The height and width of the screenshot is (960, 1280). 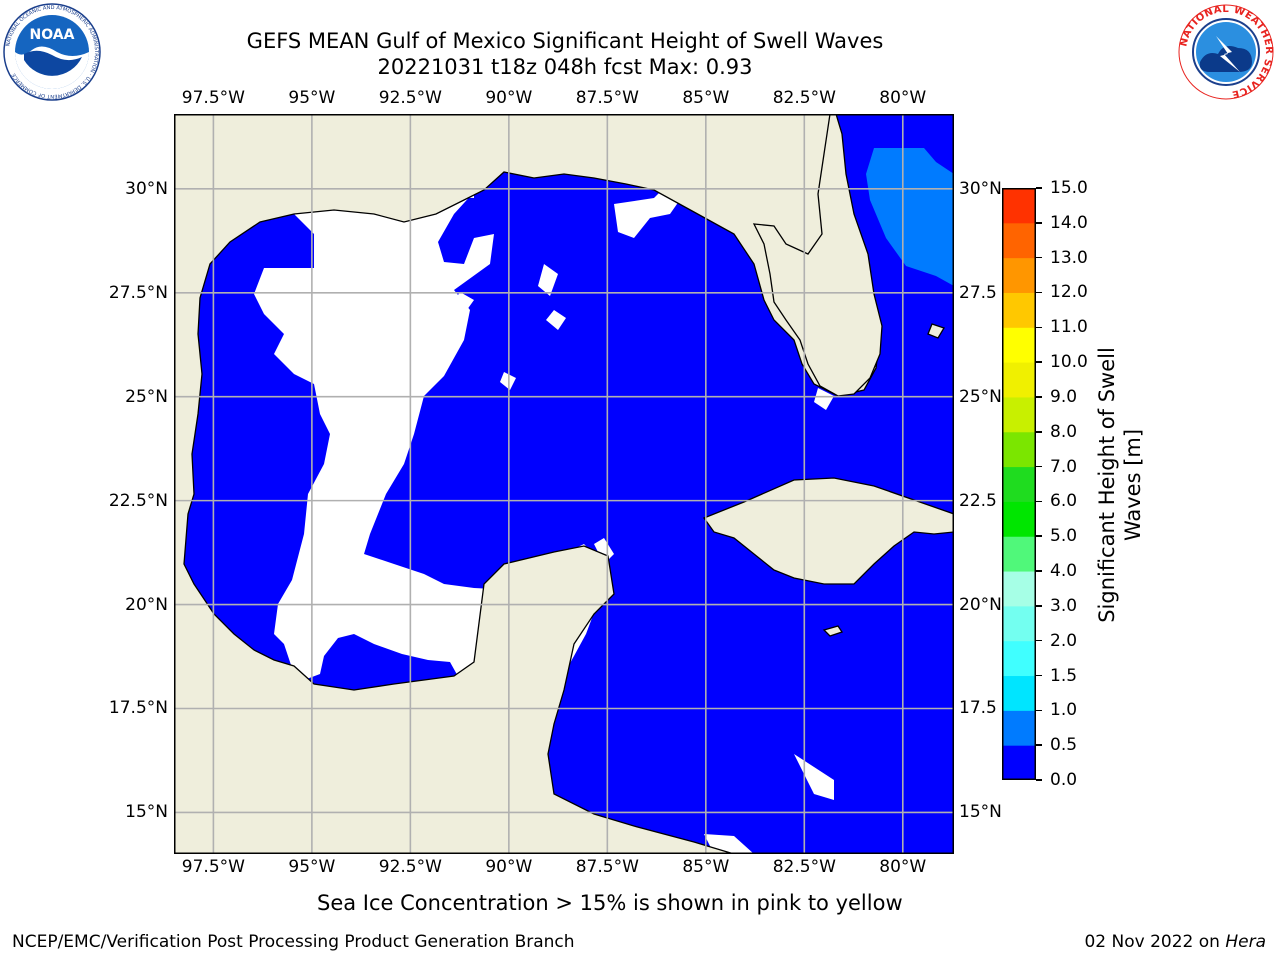 What do you see at coordinates (1069, 257) in the screenshot?
I see `colorbar-tick-label: 13.0` at bounding box center [1069, 257].